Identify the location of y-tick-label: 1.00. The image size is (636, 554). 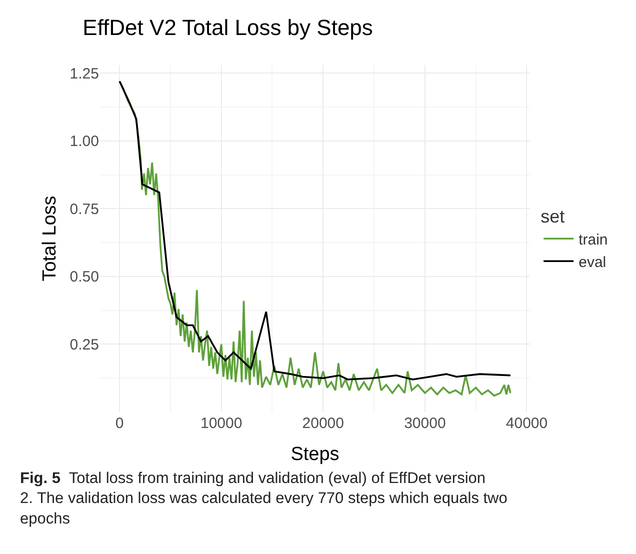
(84, 141).